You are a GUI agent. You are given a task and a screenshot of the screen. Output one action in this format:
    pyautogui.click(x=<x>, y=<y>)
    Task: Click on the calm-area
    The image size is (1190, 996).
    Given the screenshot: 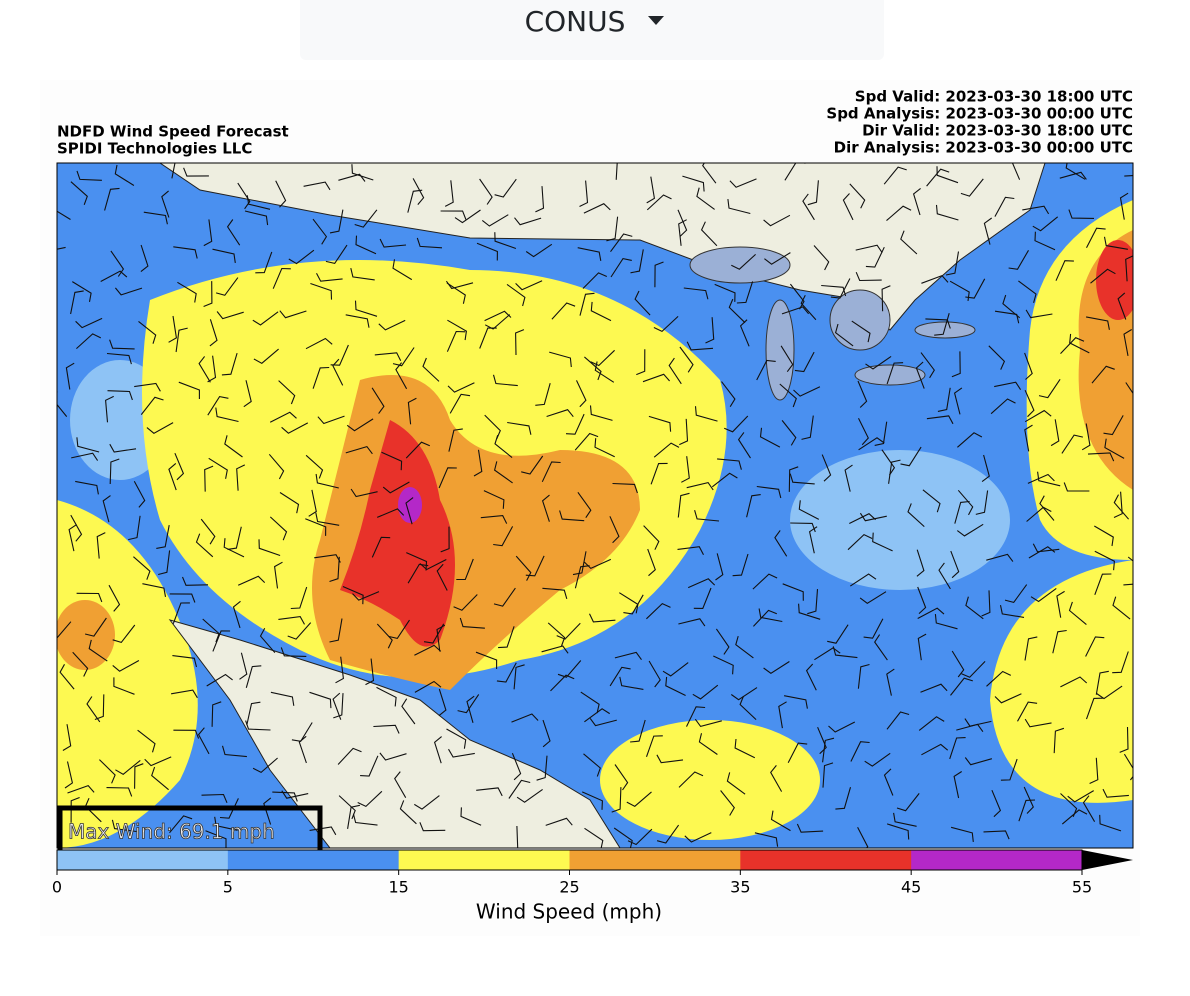 What is the action you would take?
    pyautogui.click(x=900, y=520)
    